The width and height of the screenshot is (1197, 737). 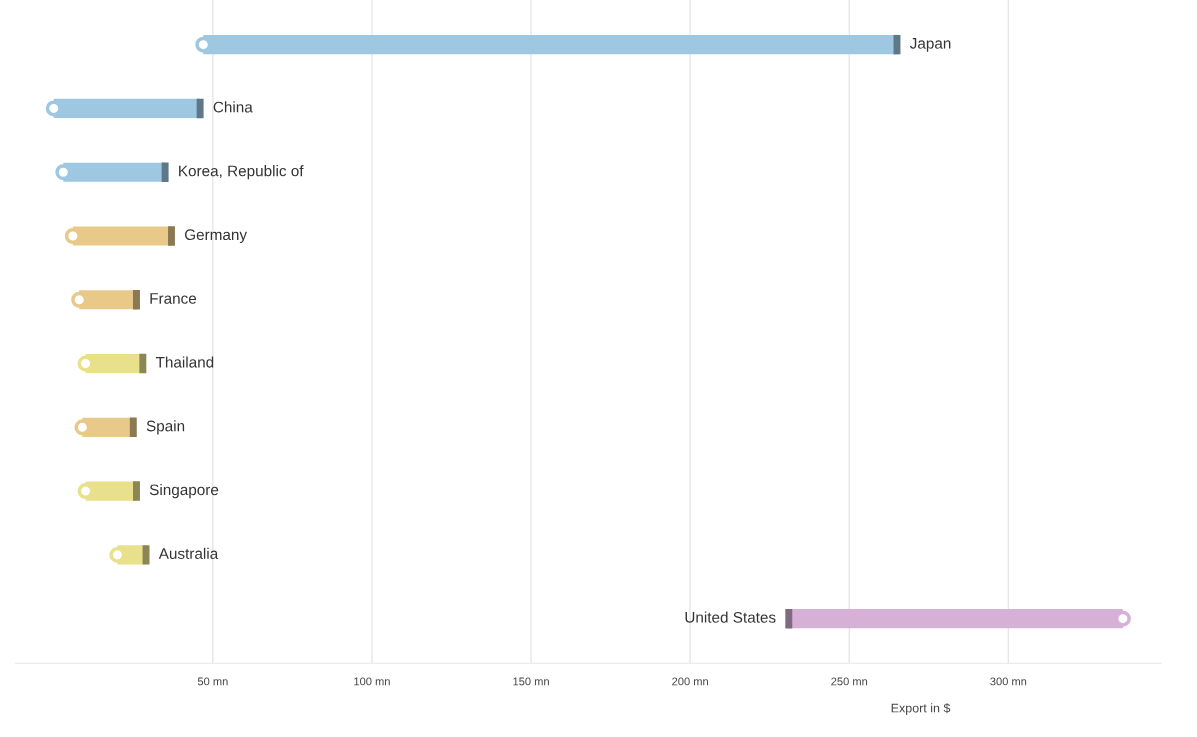 I want to click on x-tick-label: 50 mn, so click(x=212, y=681).